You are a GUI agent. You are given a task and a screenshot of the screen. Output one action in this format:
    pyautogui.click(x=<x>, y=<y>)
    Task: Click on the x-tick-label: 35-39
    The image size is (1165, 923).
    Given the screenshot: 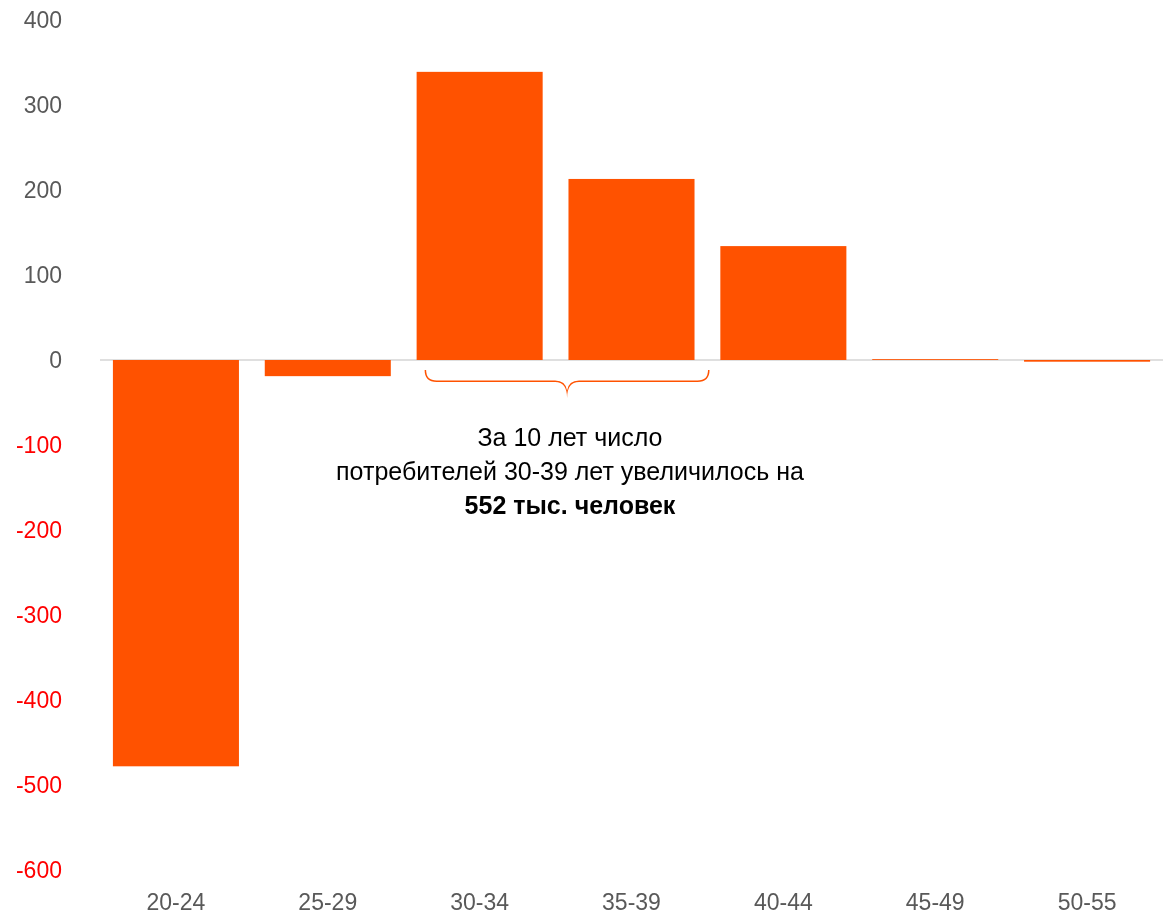 What is the action you would take?
    pyautogui.click(x=631, y=902)
    